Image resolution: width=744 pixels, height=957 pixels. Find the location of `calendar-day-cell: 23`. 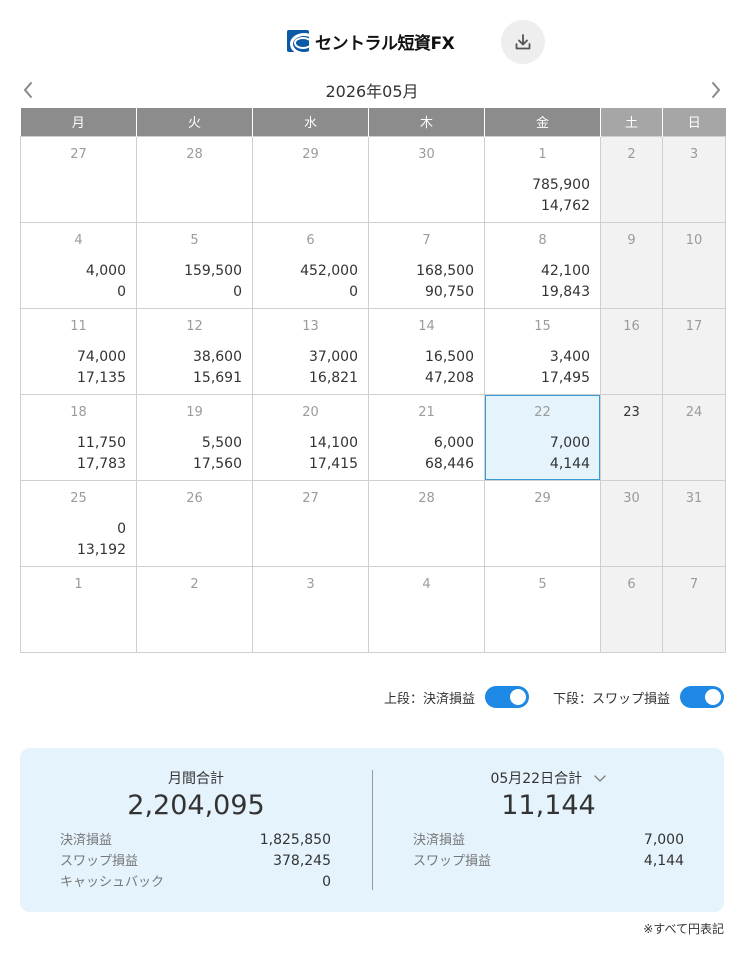

calendar-day-cell: 23 is located at coordinates (631, 437).